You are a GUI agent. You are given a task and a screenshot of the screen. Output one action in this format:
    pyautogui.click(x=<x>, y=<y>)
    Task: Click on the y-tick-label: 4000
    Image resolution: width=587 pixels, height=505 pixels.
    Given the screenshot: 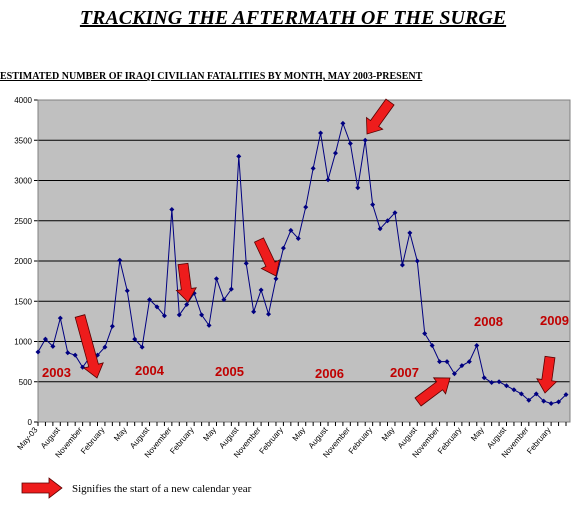 What is the action you would take?
    pyautogui.click(x=23, y=100)
    